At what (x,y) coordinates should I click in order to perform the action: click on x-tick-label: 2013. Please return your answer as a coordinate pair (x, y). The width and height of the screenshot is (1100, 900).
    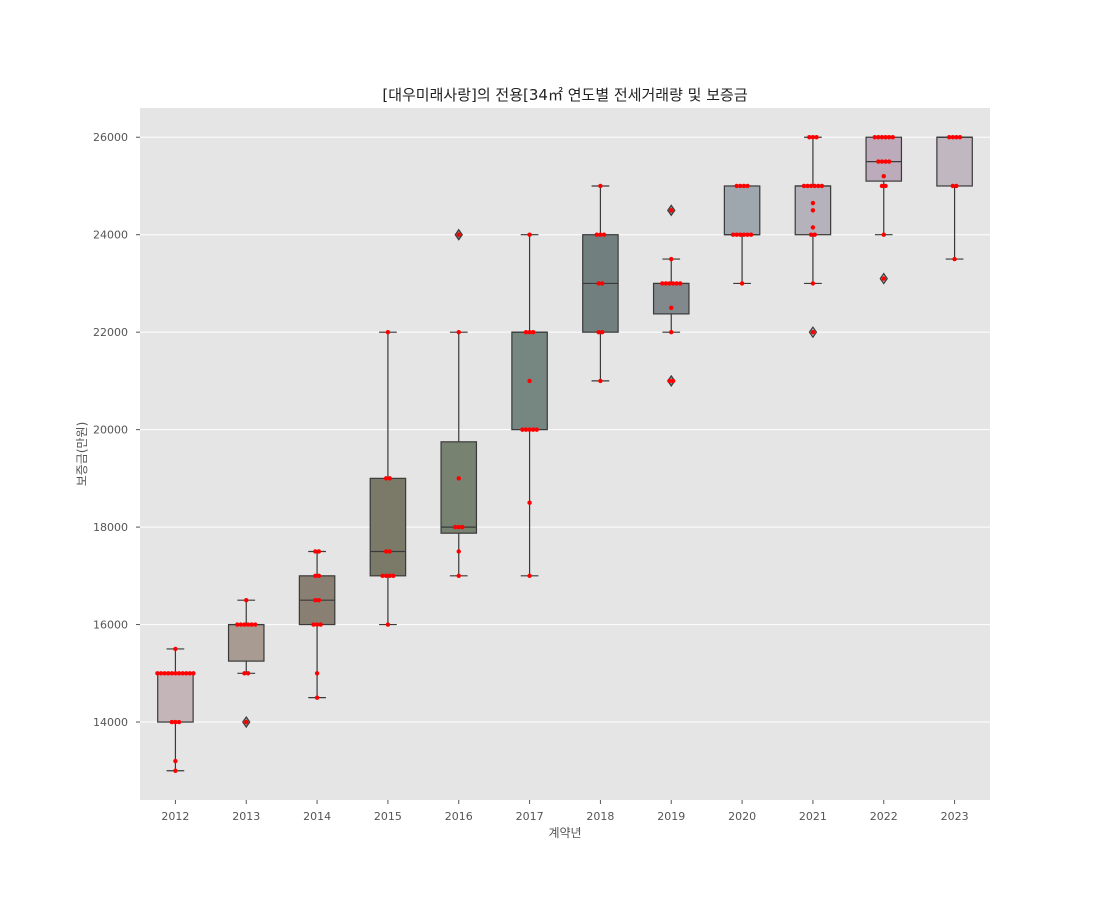
    Looking at the image, I should click on (246, 816).